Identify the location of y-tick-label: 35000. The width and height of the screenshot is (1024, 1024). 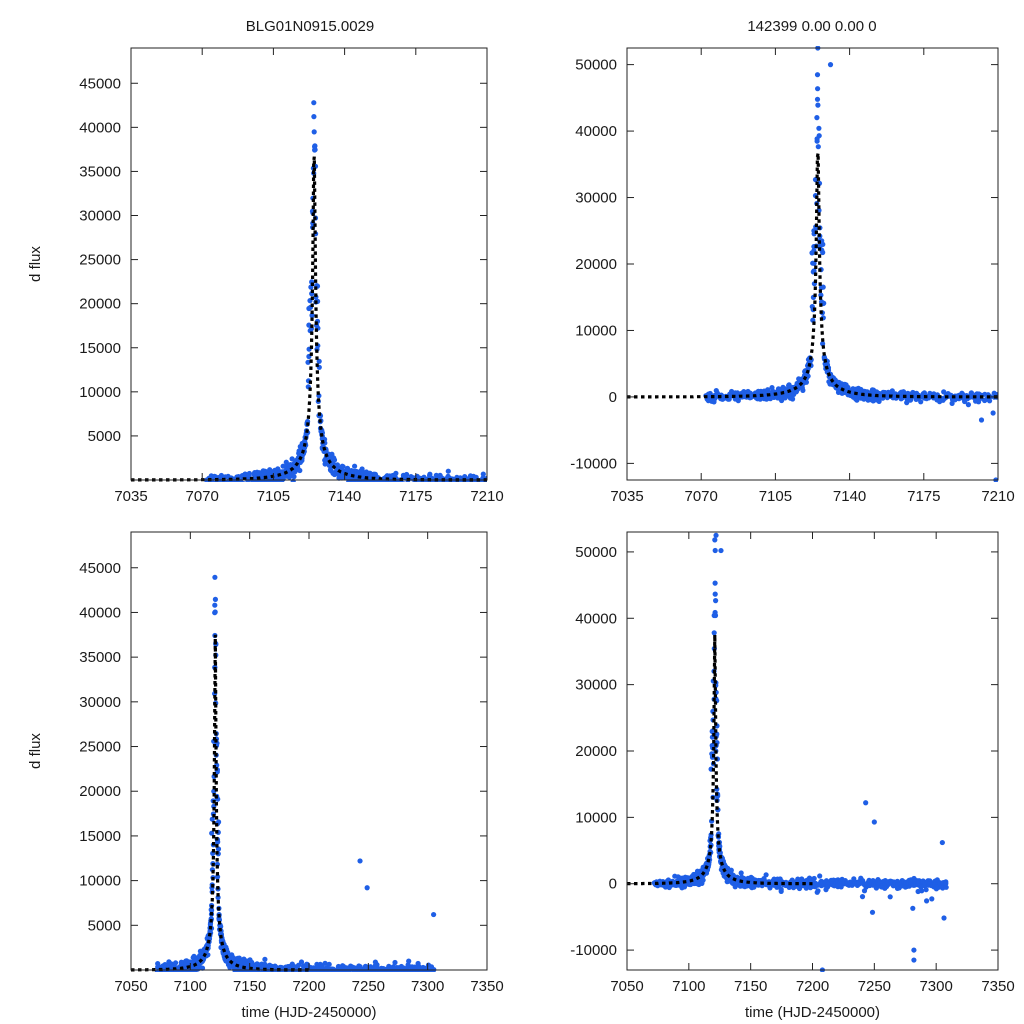
(100, 171).